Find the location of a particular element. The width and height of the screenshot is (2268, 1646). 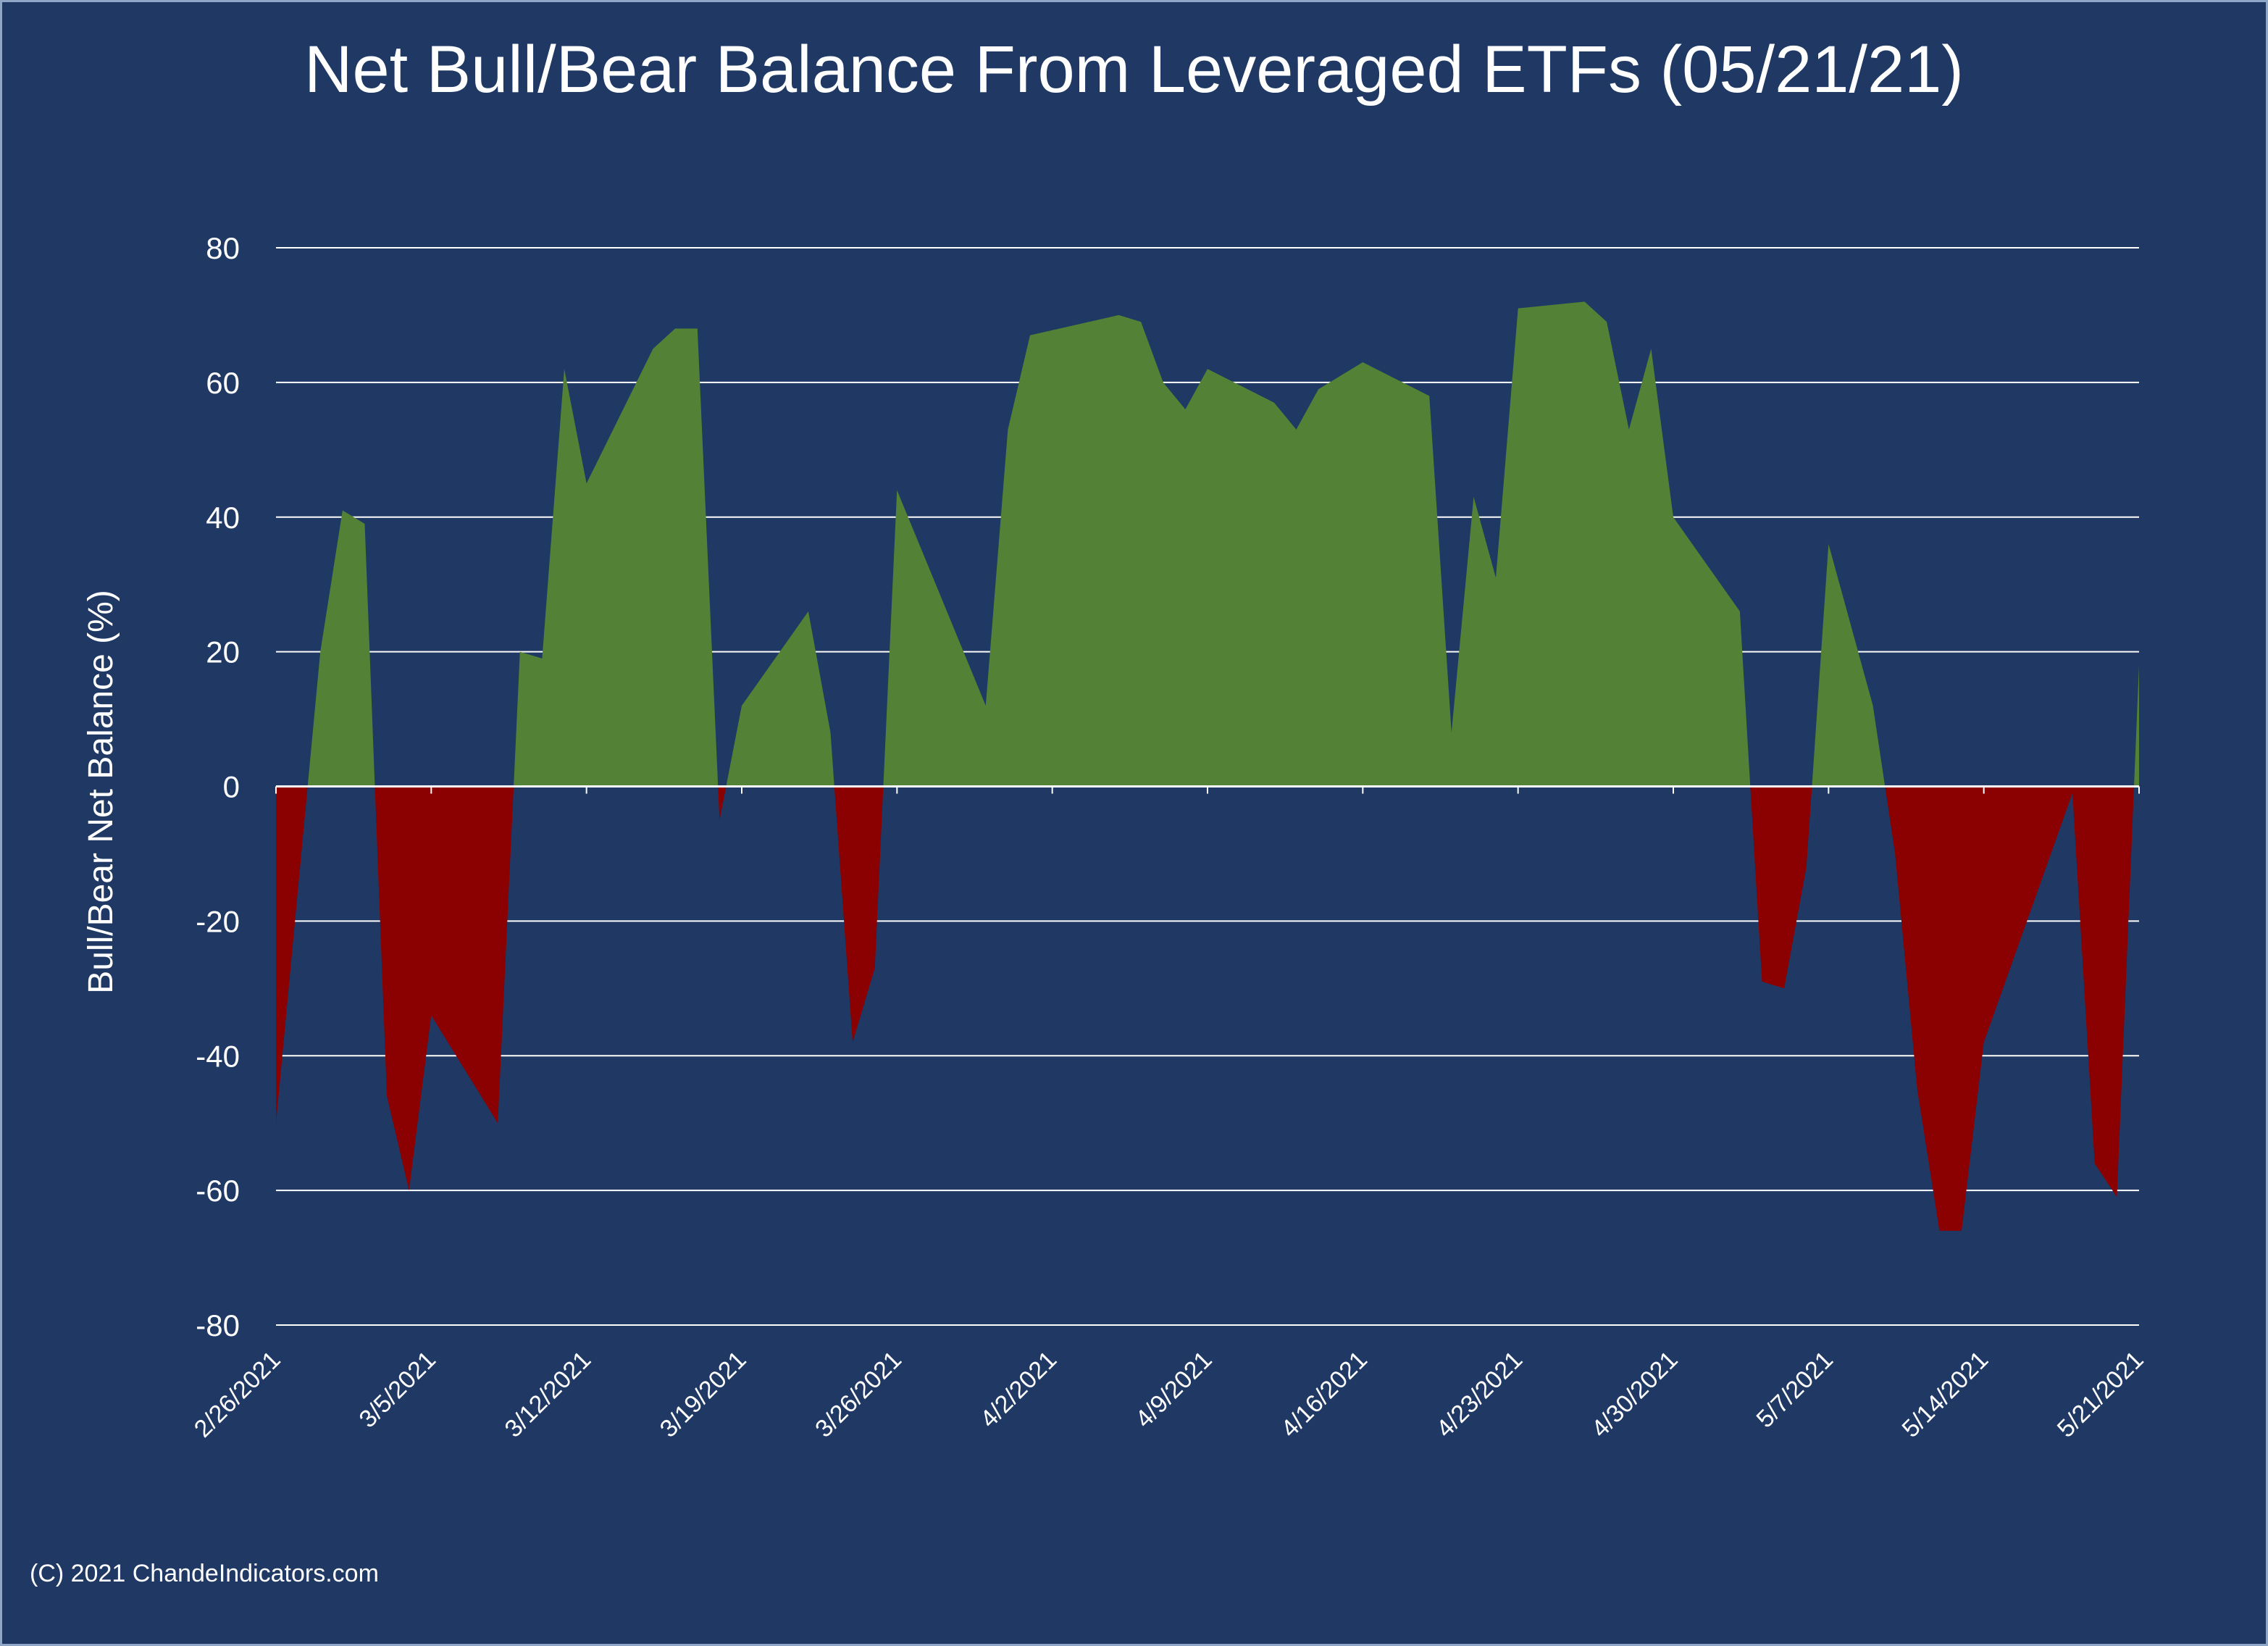

x-tick-label: 5/21/2021 is located at coordinates (2100, 1394).